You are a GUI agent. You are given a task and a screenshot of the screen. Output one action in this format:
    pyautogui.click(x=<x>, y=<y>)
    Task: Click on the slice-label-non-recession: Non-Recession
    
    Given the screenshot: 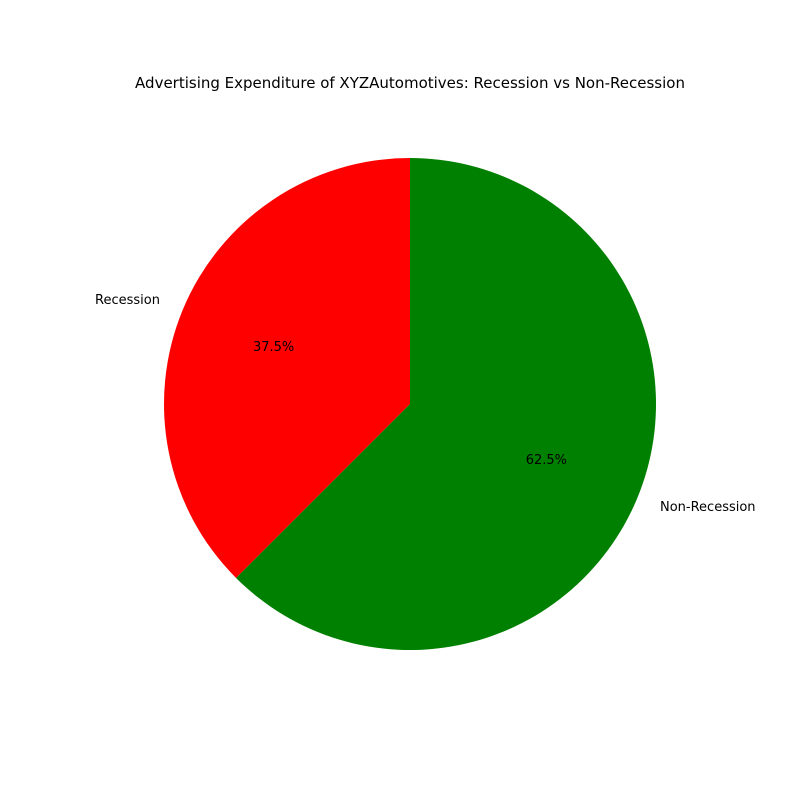 What is the action you would take?
    pyautogui.click(x=708, y=507)
    